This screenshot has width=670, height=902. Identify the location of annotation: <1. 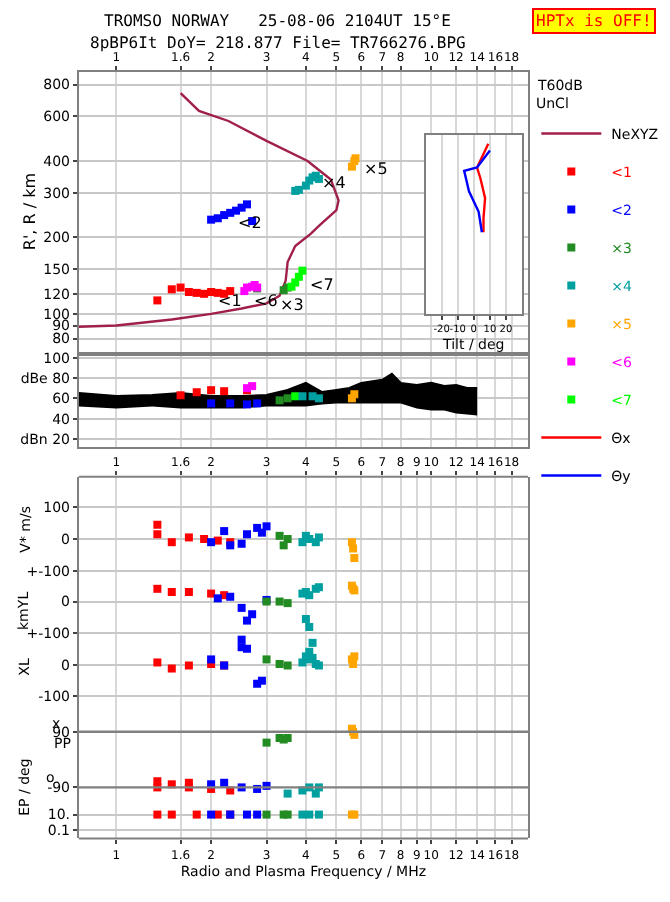
(230, 301).